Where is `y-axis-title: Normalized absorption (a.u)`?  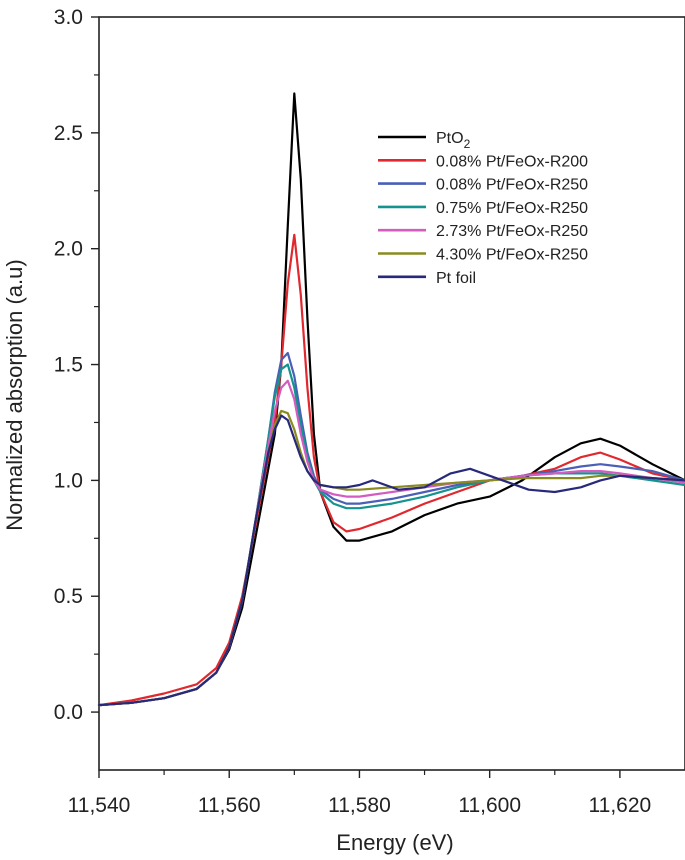
y-axis-title: Normalized absorption (a.u) is located at coordinates (14, 394).